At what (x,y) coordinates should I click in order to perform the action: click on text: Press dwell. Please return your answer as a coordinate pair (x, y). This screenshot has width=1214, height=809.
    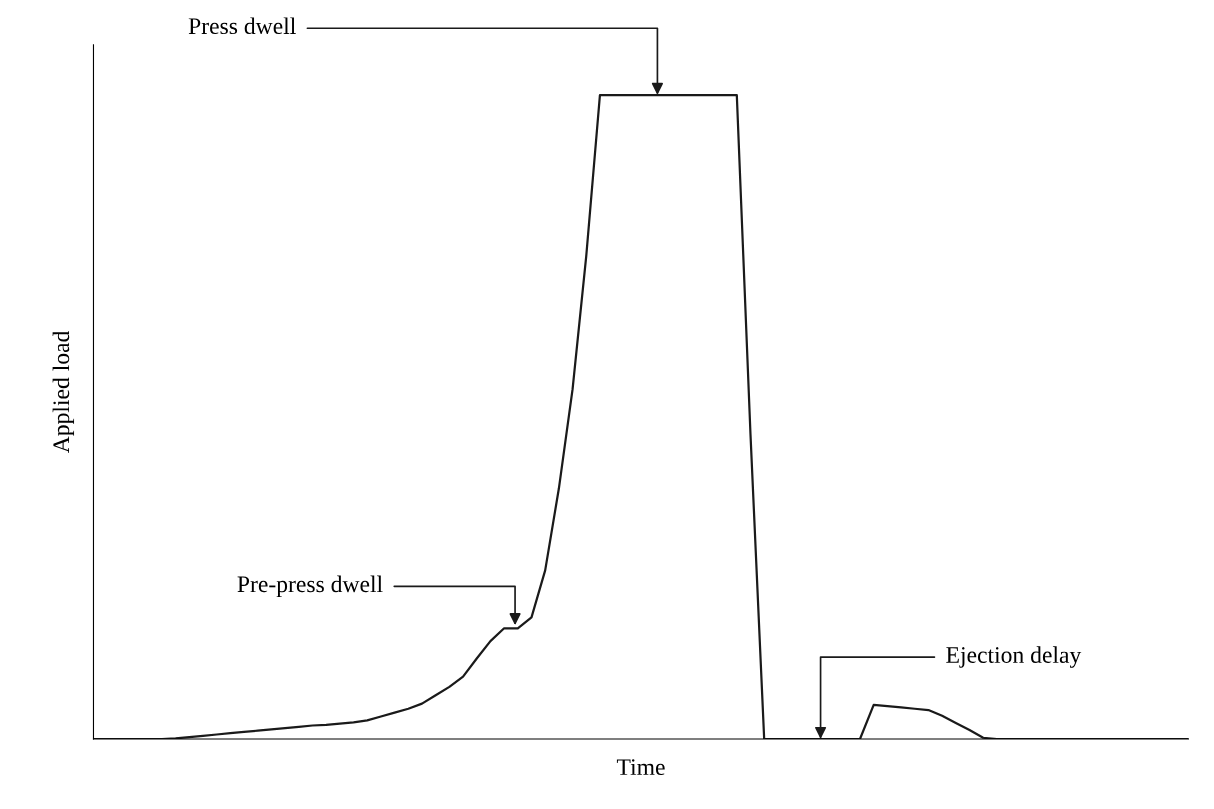
    Looking at the image, I should click on (242, 26).